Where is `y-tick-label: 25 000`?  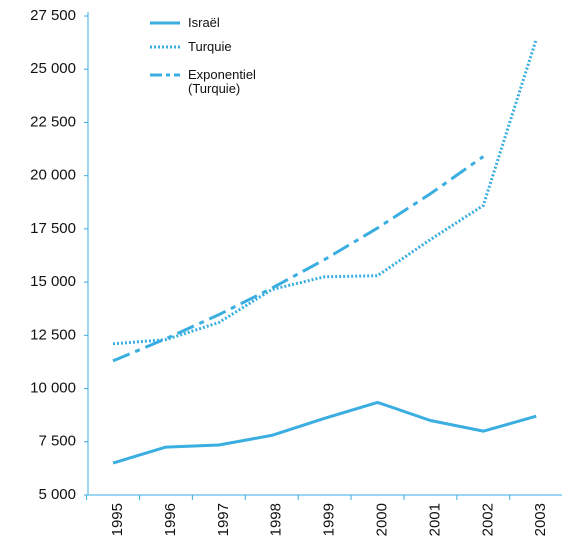 y-tick-label: 25 000 is located at coordinates (53, 68).